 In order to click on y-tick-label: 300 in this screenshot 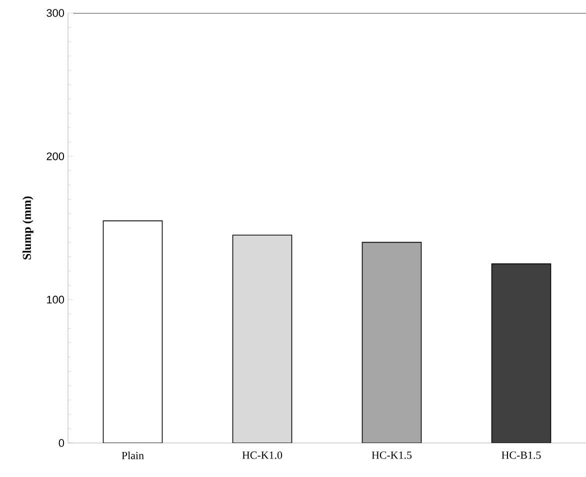, I will do `click(55, 13)`.